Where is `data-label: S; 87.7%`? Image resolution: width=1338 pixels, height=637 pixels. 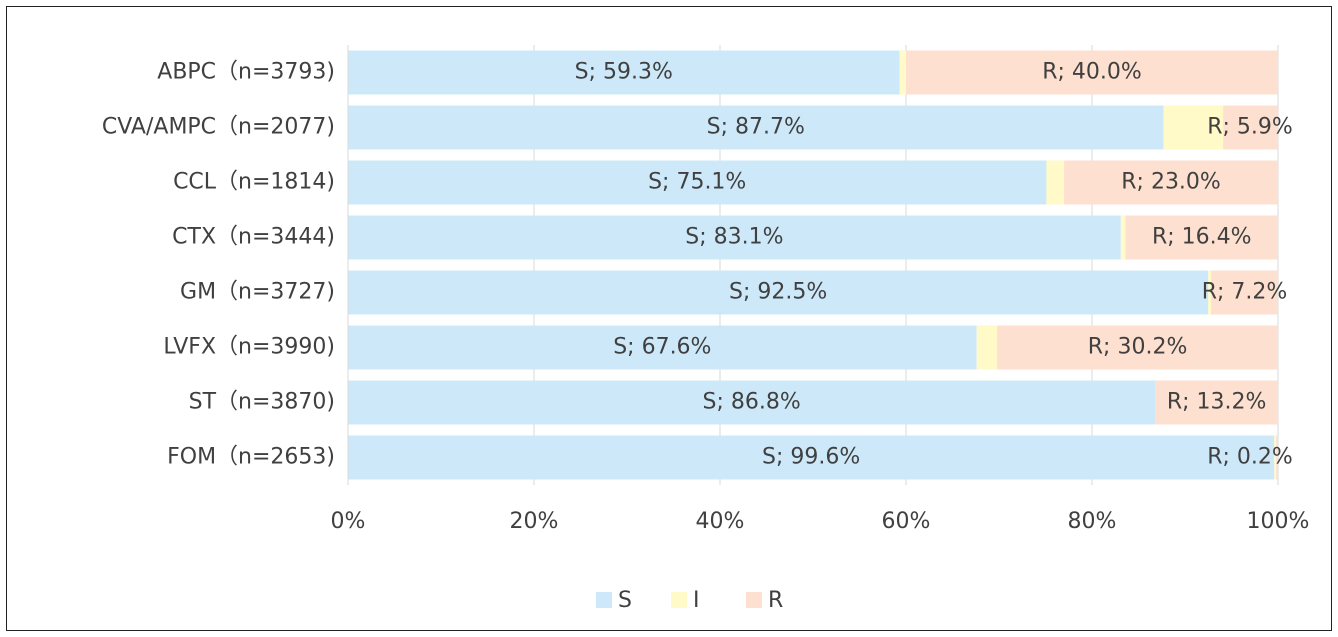 data-label: S; 87.7% is located at coordinates (756, 127).